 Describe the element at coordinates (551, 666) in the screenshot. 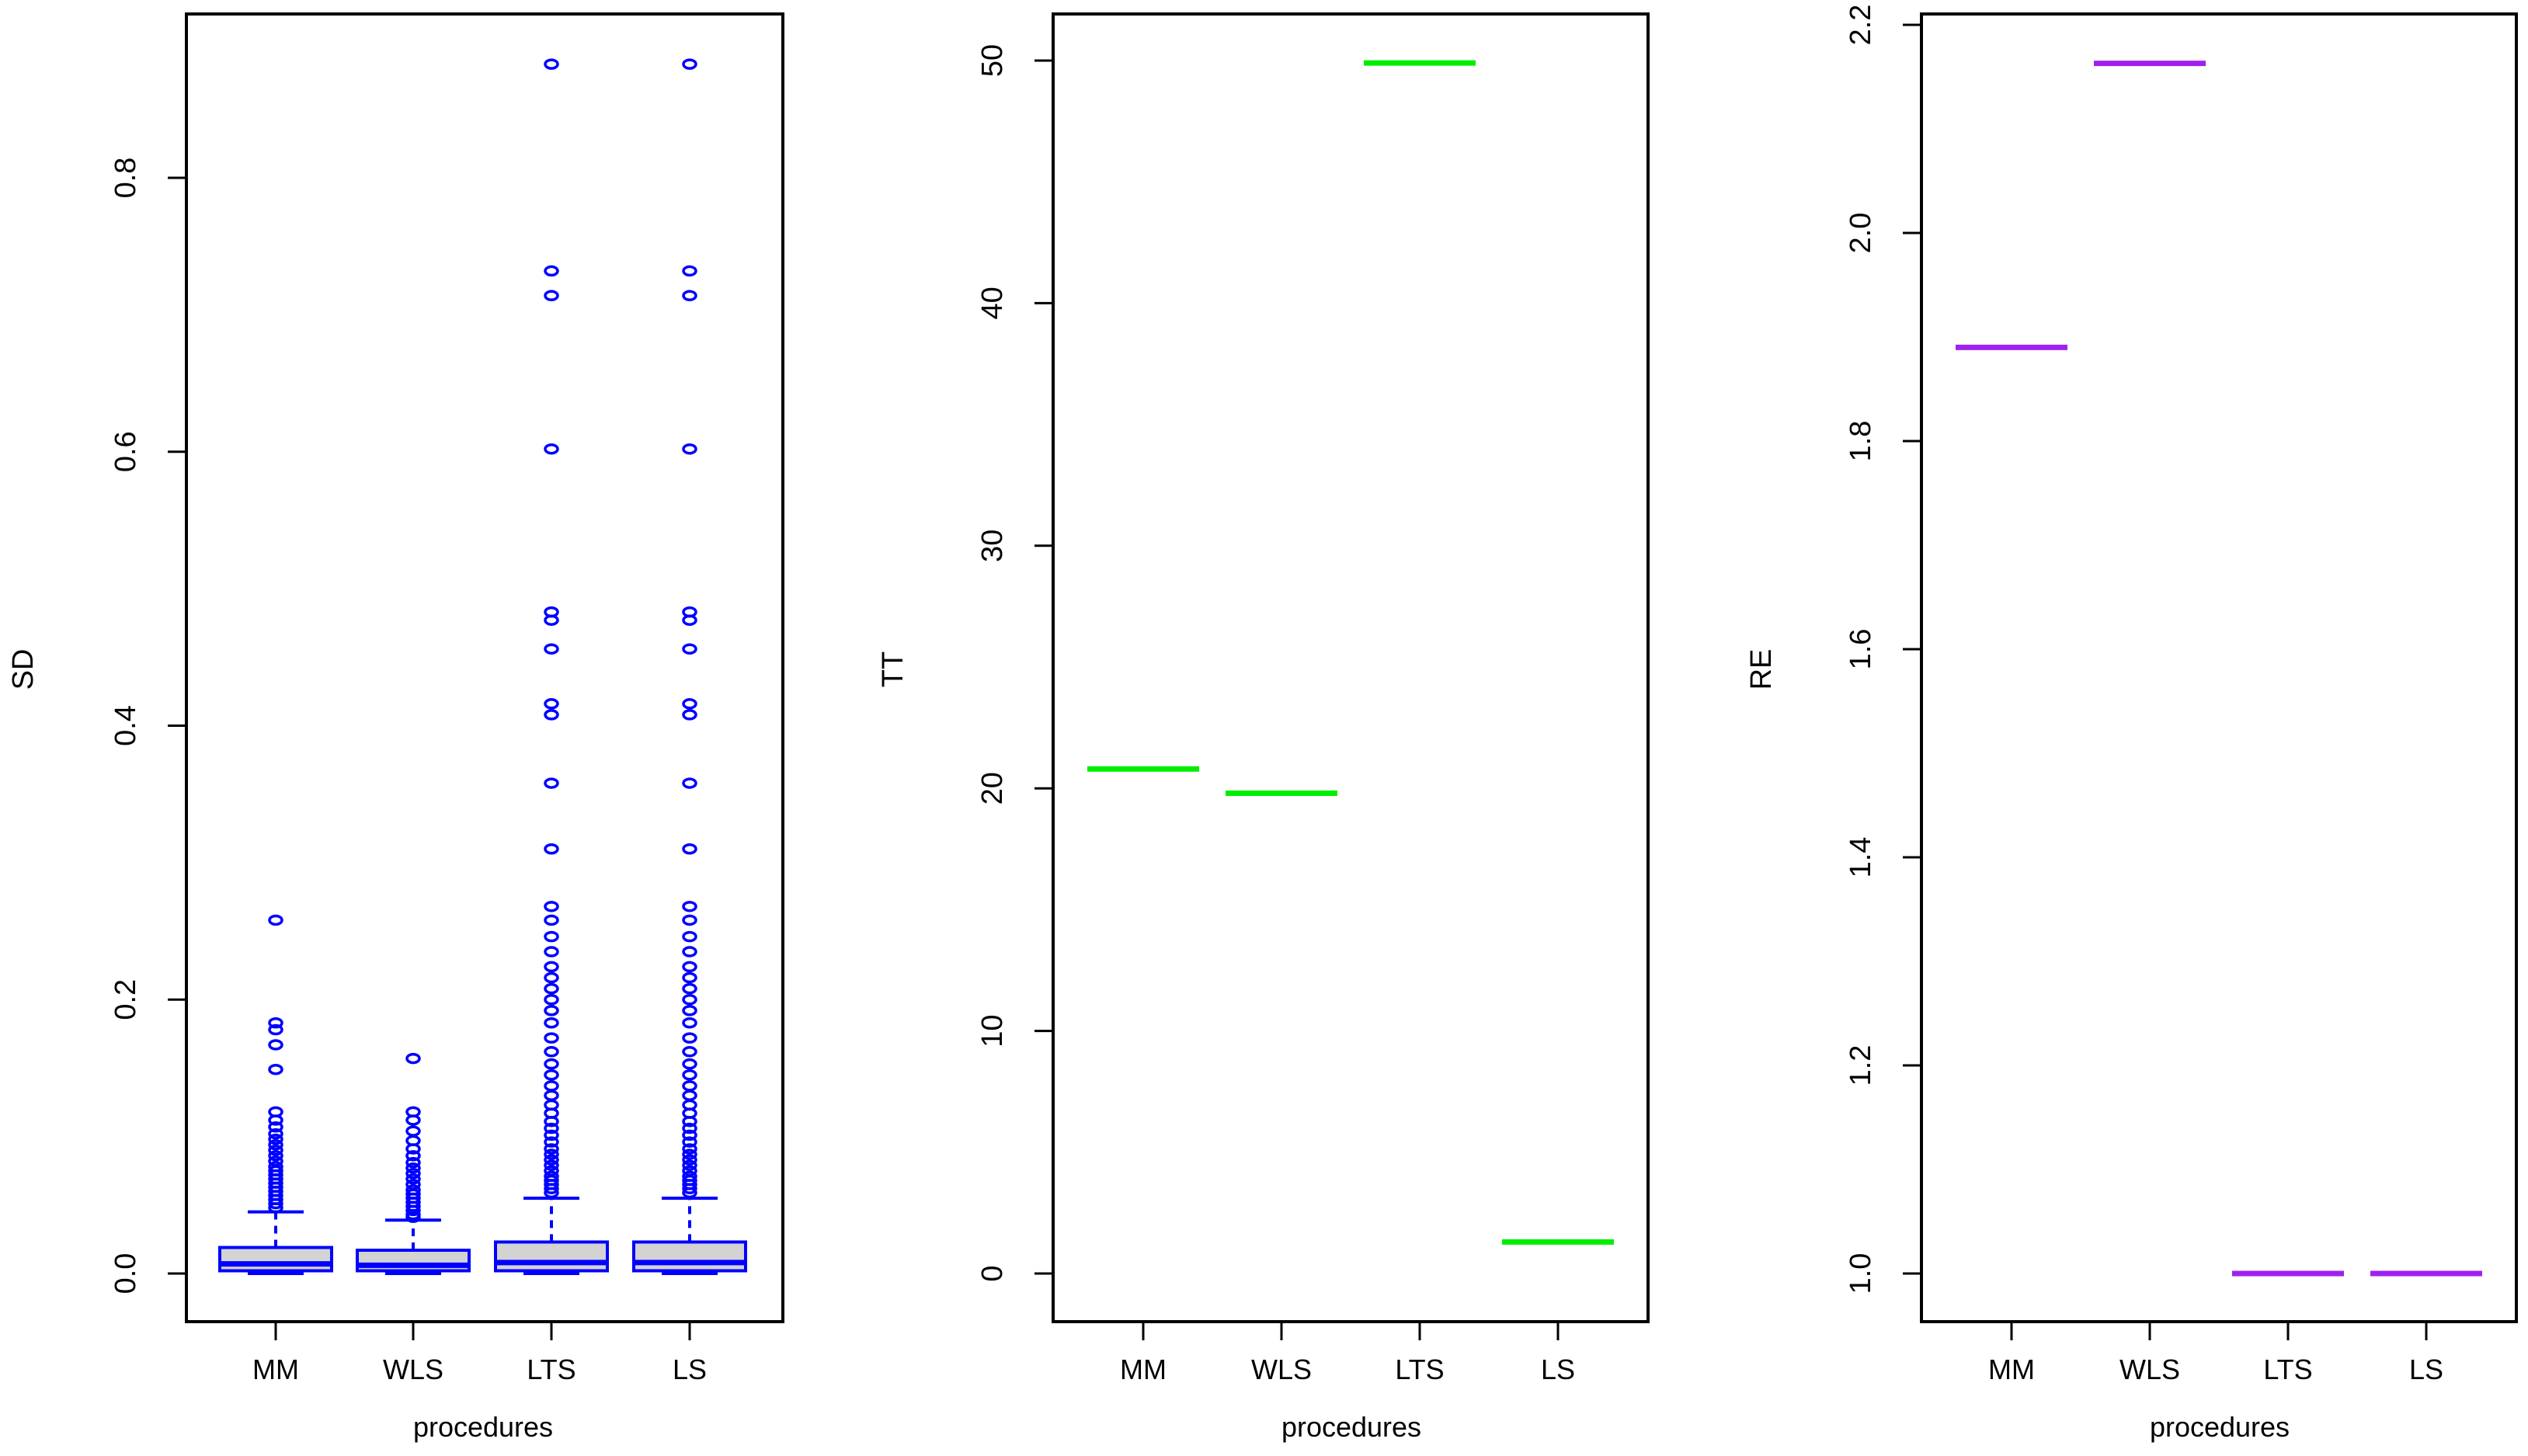

I see `box-lts` at that location.